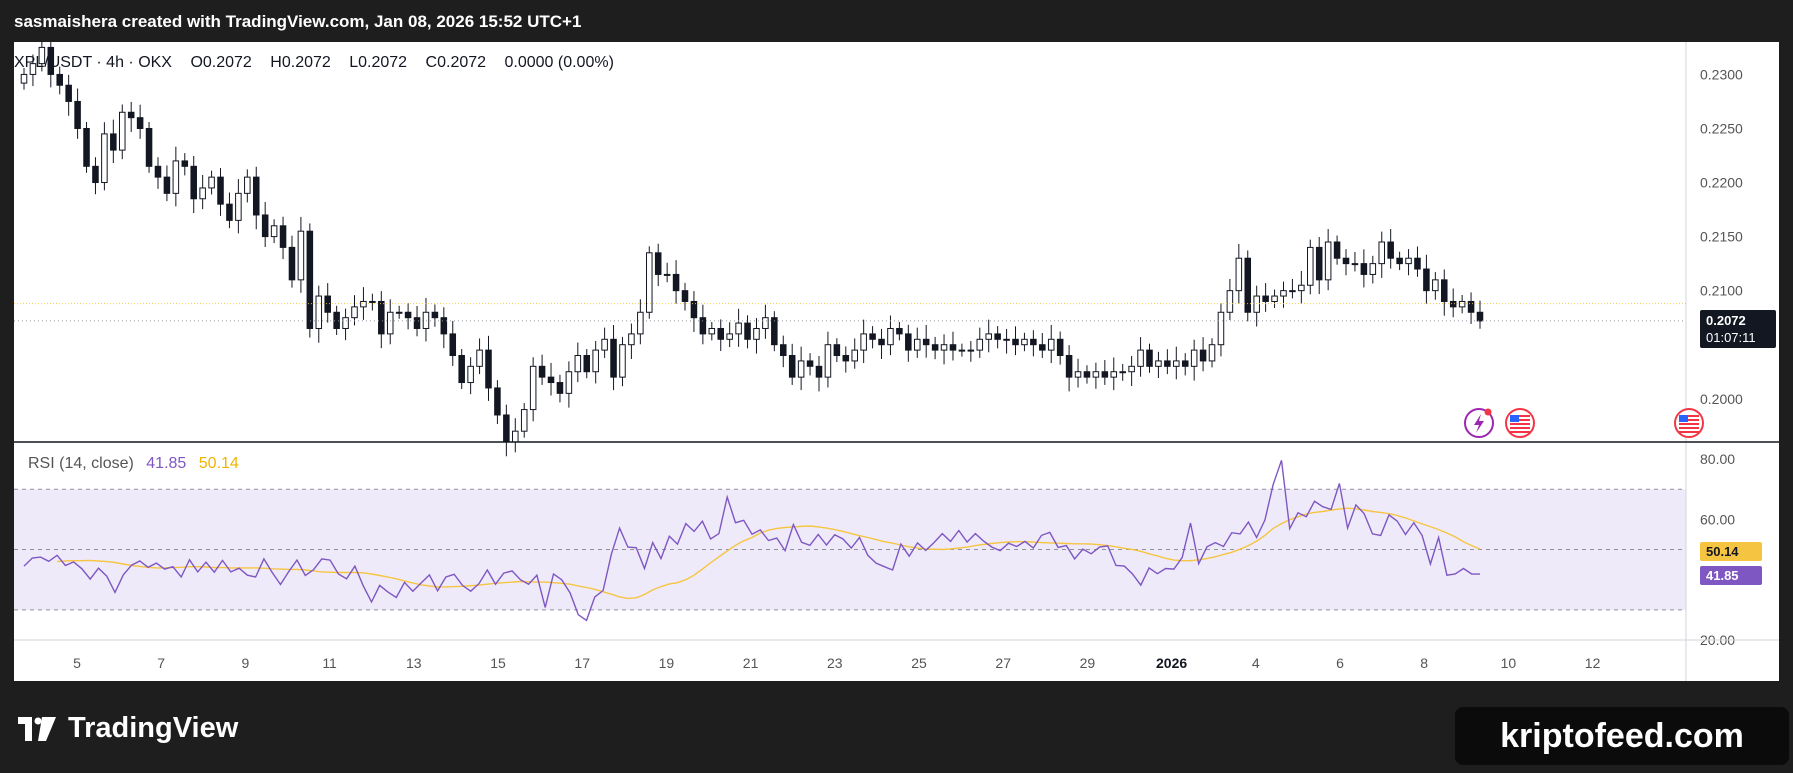  Describe the element at coordinates (37, 728) in the screenshot. I see `tradingview-mark-icon` at that location.